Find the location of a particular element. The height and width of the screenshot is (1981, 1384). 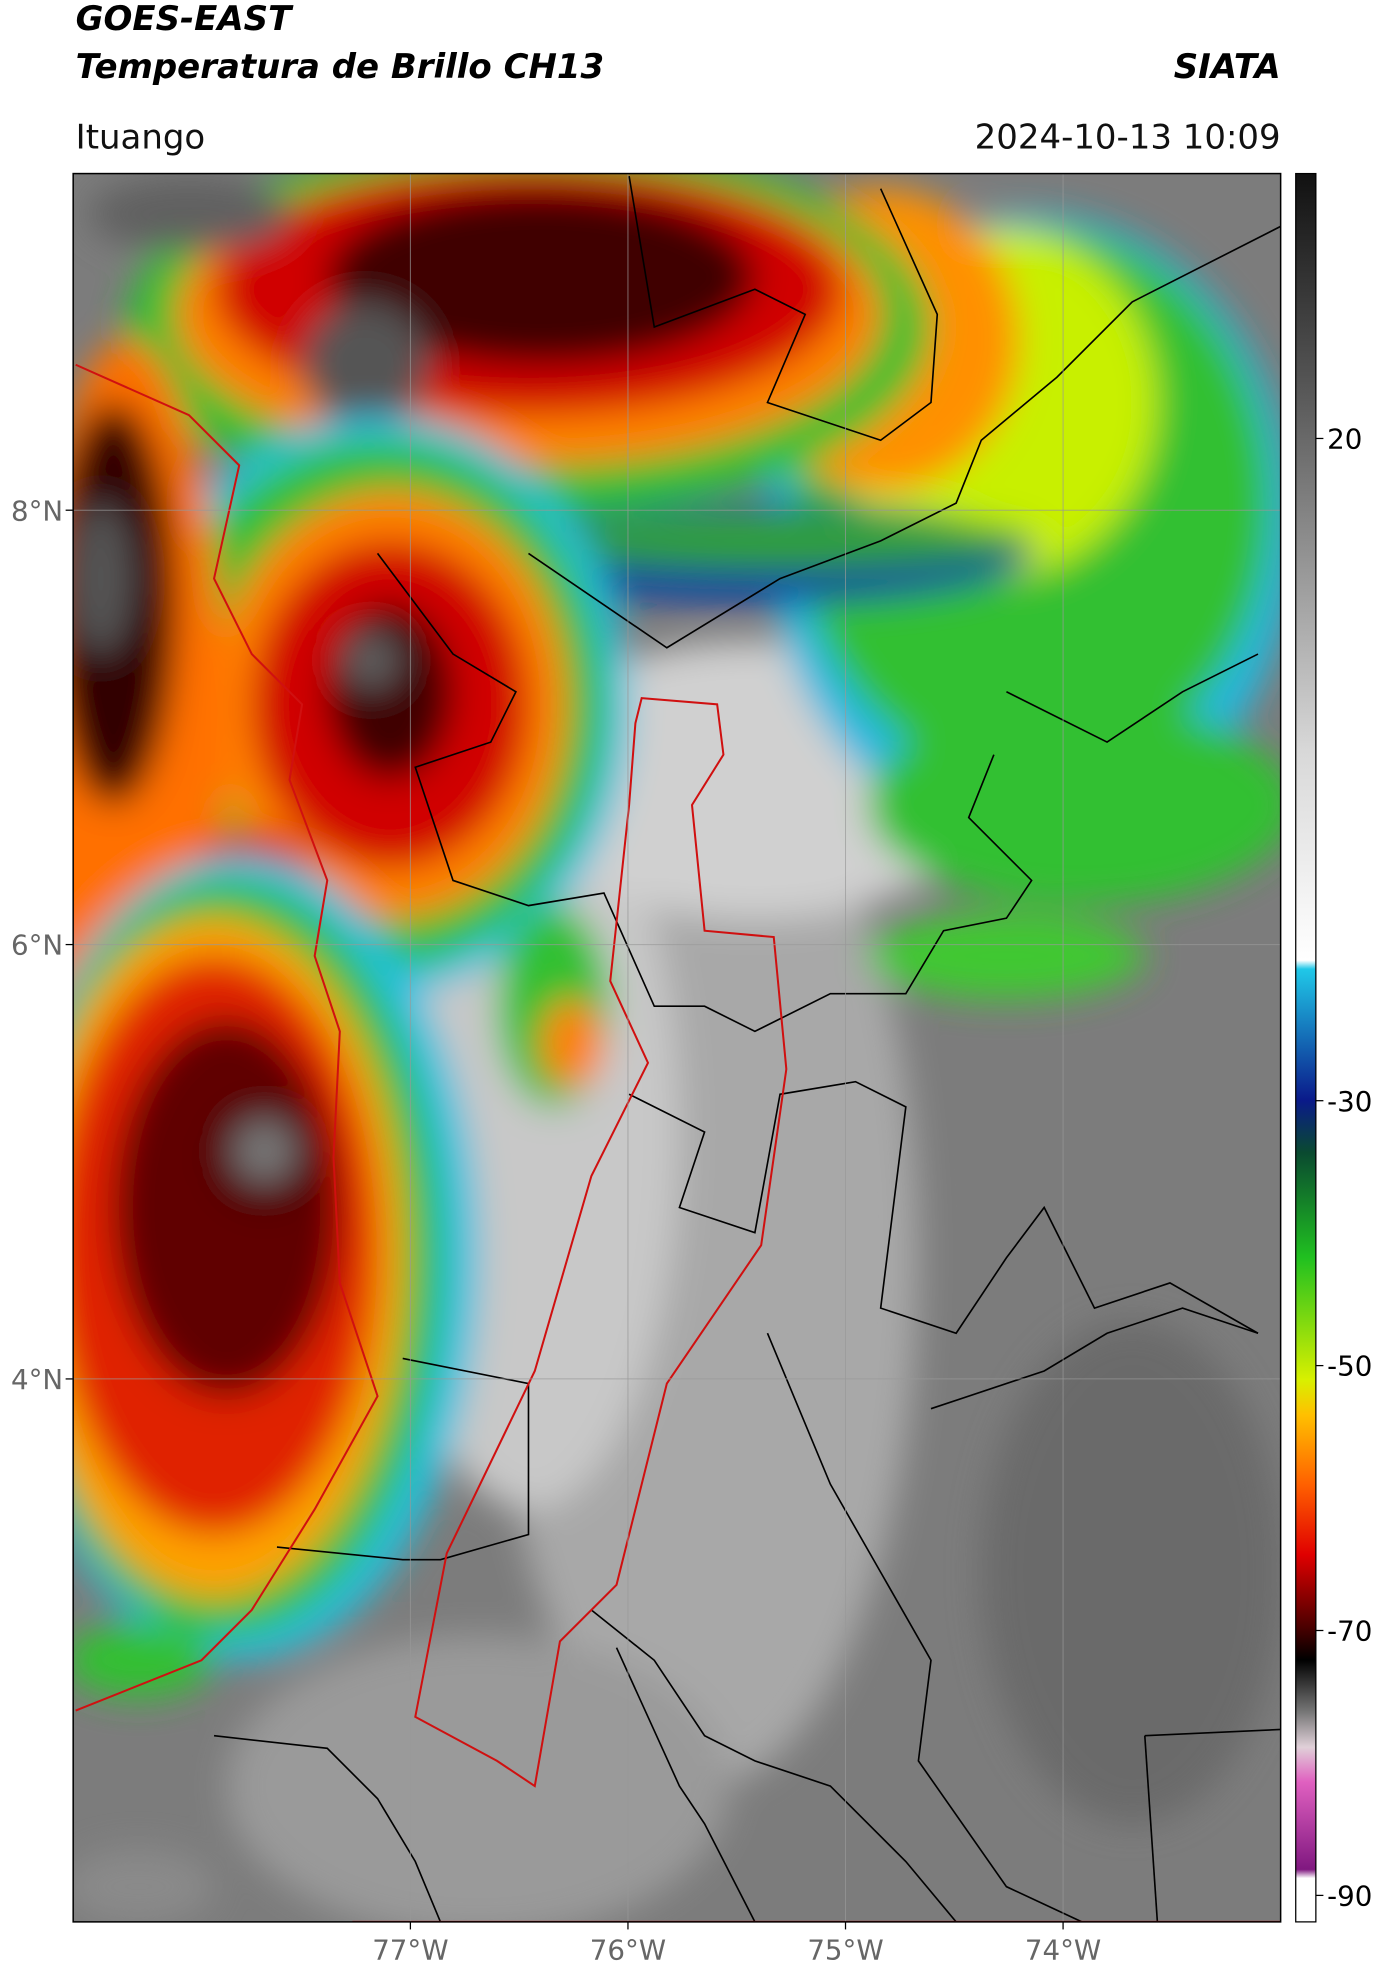

x-tick-label: 74°W is located at coordinates (1063, 1950).